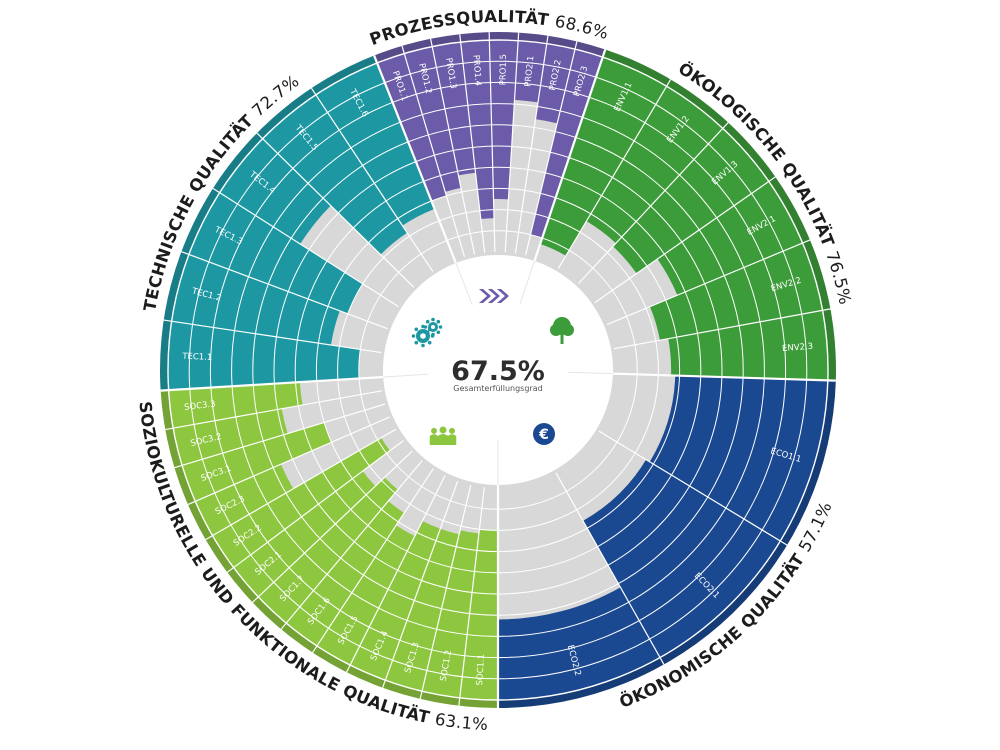 The width and height of the screenshot is (1000, 750). I want to click on category-icons: €, so click(492, 367).